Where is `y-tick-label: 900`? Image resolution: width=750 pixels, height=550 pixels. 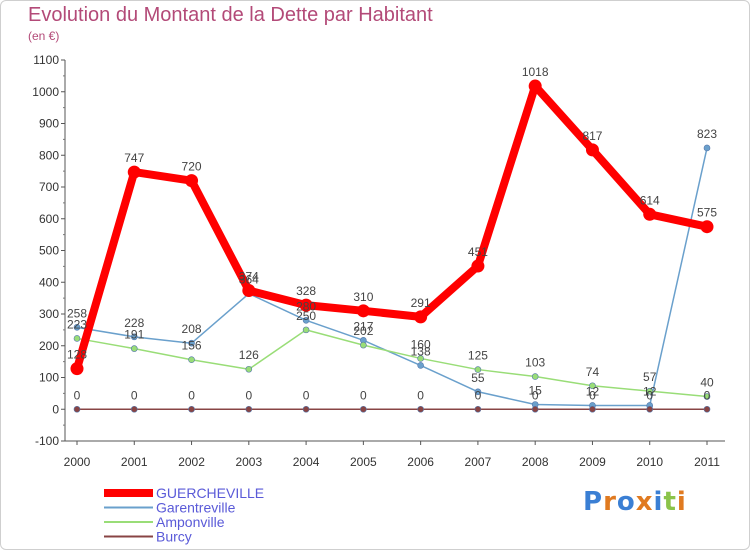
y-tick-label: 900 is located at coordinates (49, 124).